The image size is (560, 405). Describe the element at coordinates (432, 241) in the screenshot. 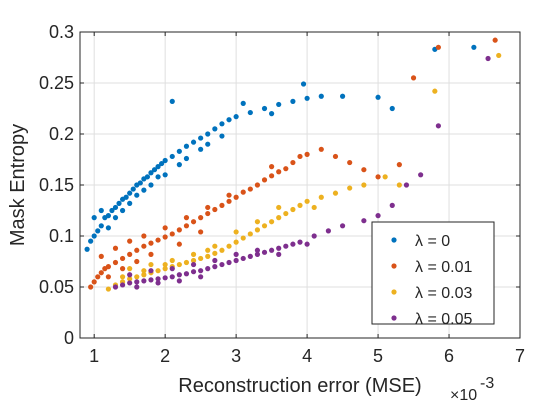

I see `legend-label: λ = 0` at that location.